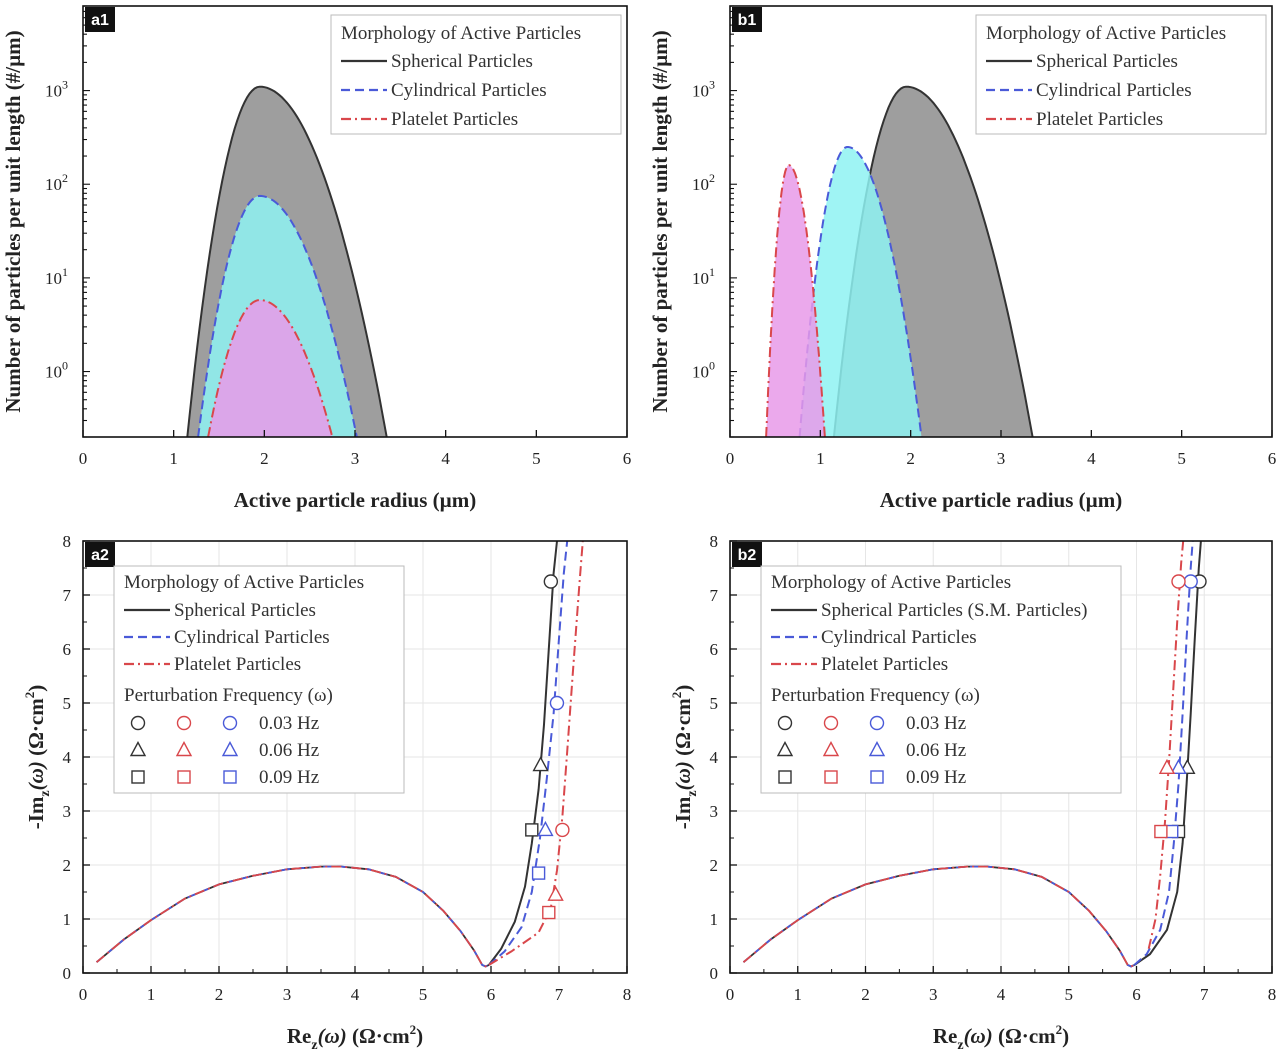 The height and width of the screenshot is (1057, 1280). I want to click on panel-badge-label: a2, so click(100, 555).